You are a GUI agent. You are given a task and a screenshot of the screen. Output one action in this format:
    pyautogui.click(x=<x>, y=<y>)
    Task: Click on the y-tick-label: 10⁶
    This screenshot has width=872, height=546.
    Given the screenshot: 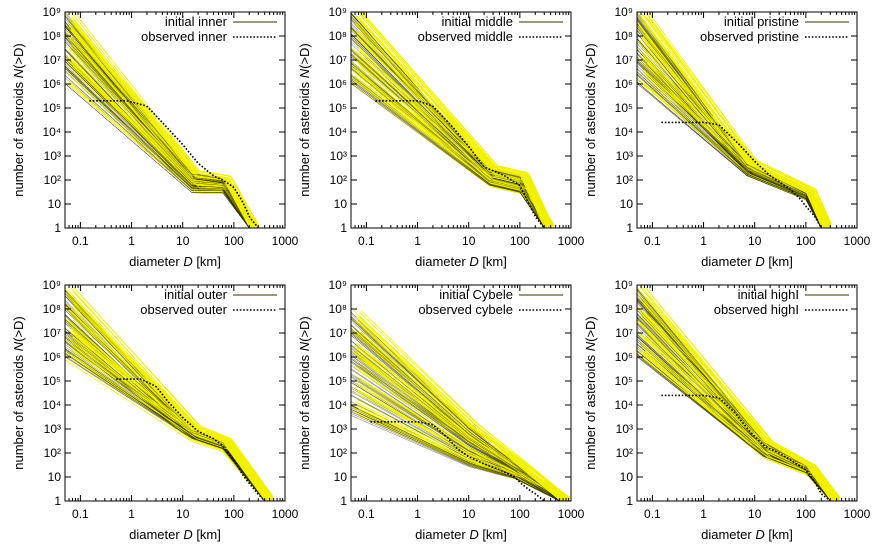 What is the action you would take?
    pyautogui.click(x=624, y=84)
    